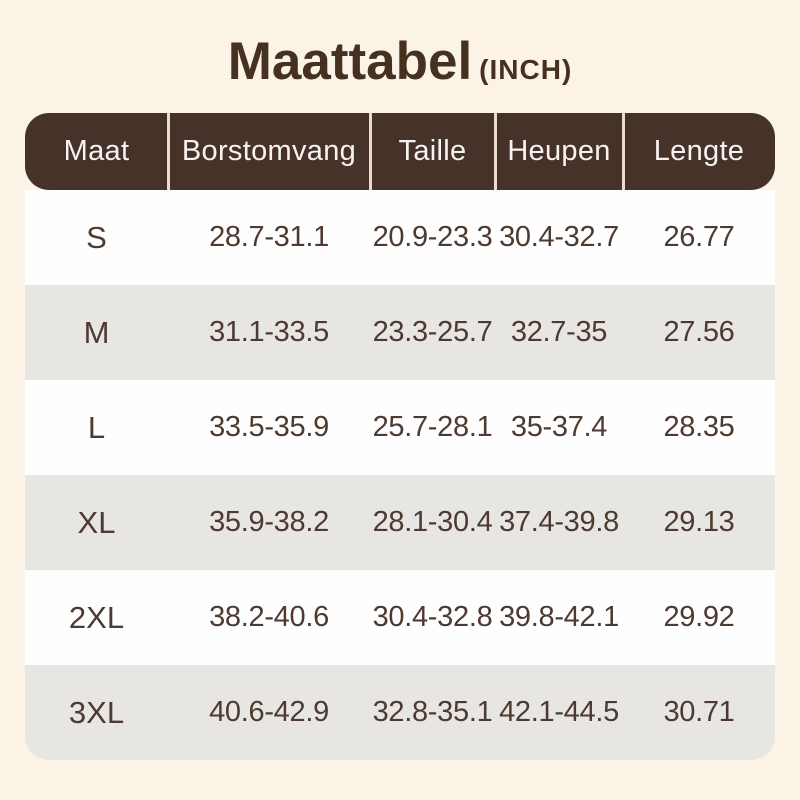 The height and width of the screenshot is (800, 800). Describe the element at coordinates (699, 237) in the screenshot. I see `value-cell: 26.77` at that location.